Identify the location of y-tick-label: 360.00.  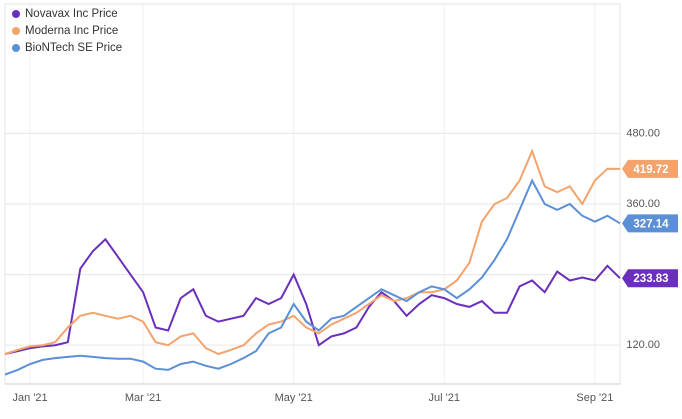
(643, 204).